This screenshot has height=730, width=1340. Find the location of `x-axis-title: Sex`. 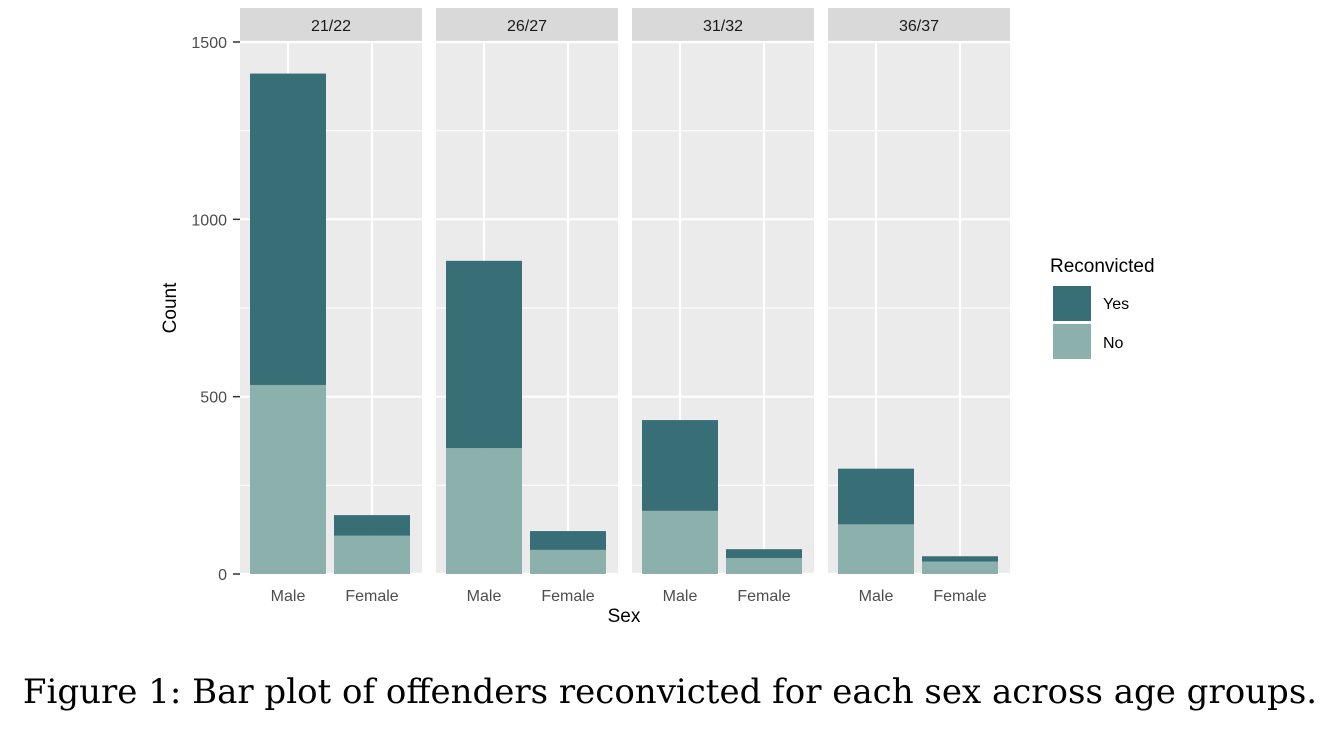

x-axis-title: Sex is located at coordinates (624, 616).